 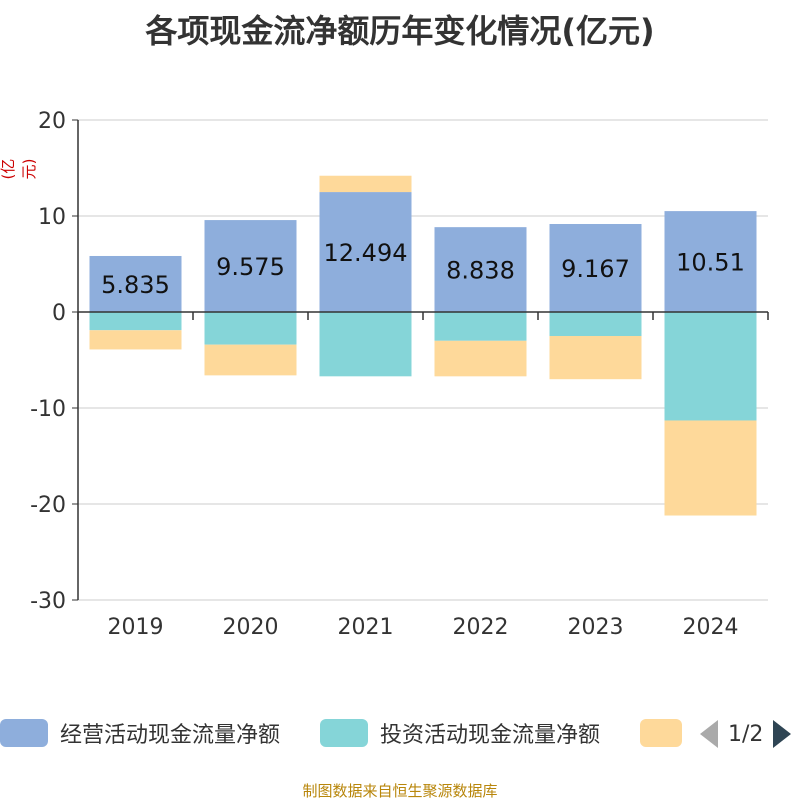 What do you see at coordinates (48, 409) in the screenshot?
I see `y-tick-label: -10` at bounding box center [48, 409].